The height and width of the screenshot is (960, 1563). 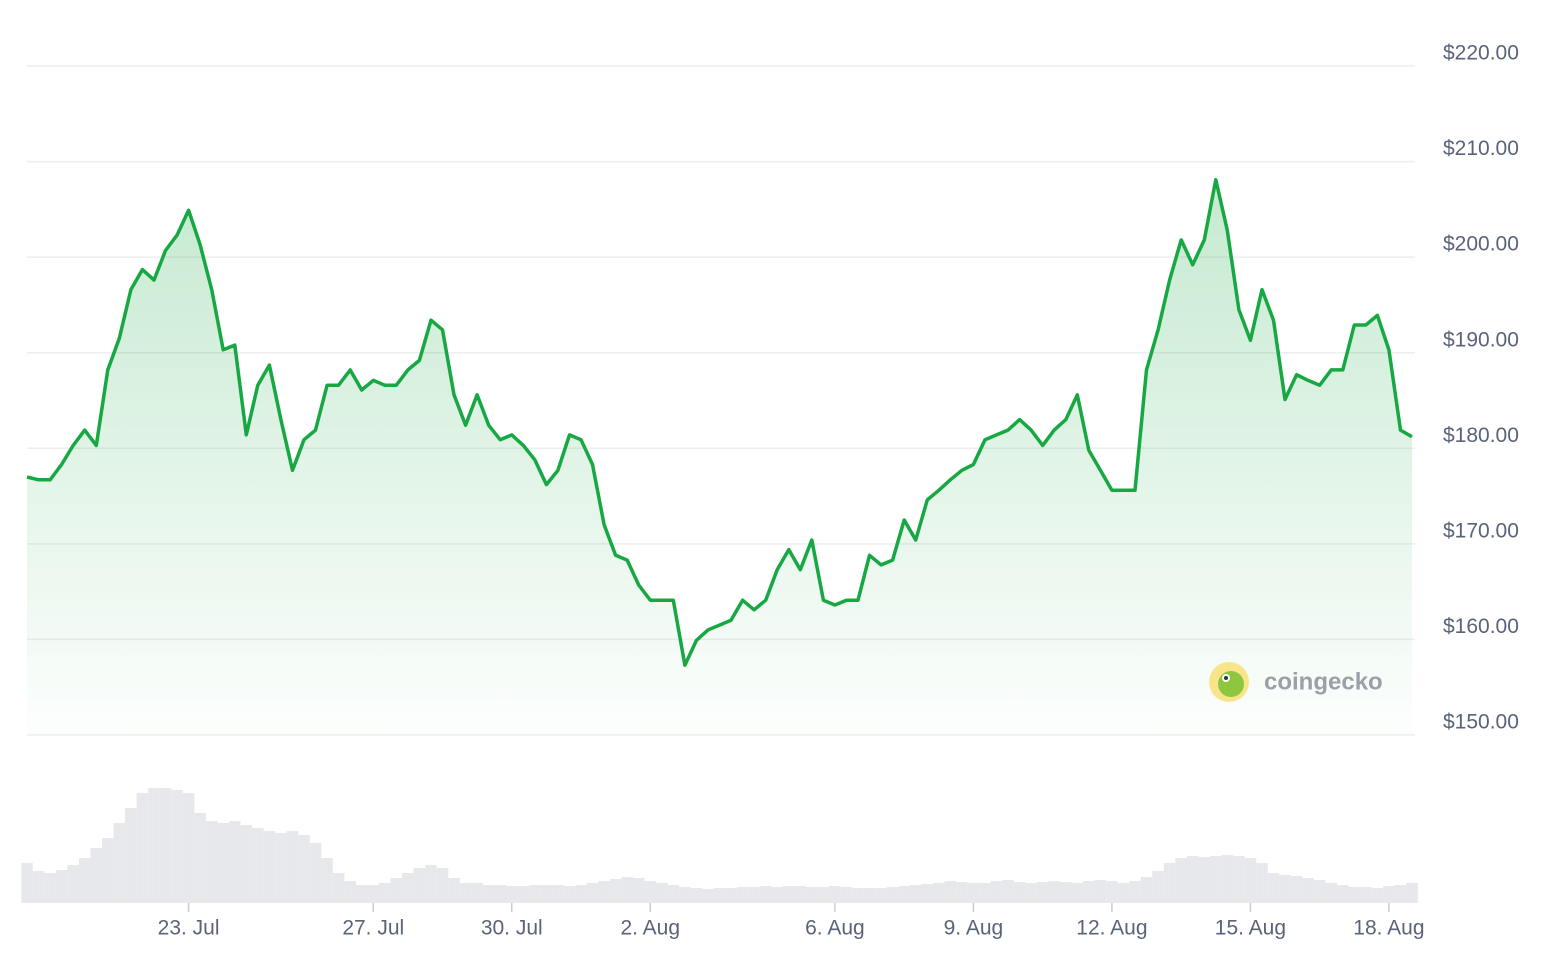 I want to click on y-tick-label: $160.00, so click(x=1481, y=626).